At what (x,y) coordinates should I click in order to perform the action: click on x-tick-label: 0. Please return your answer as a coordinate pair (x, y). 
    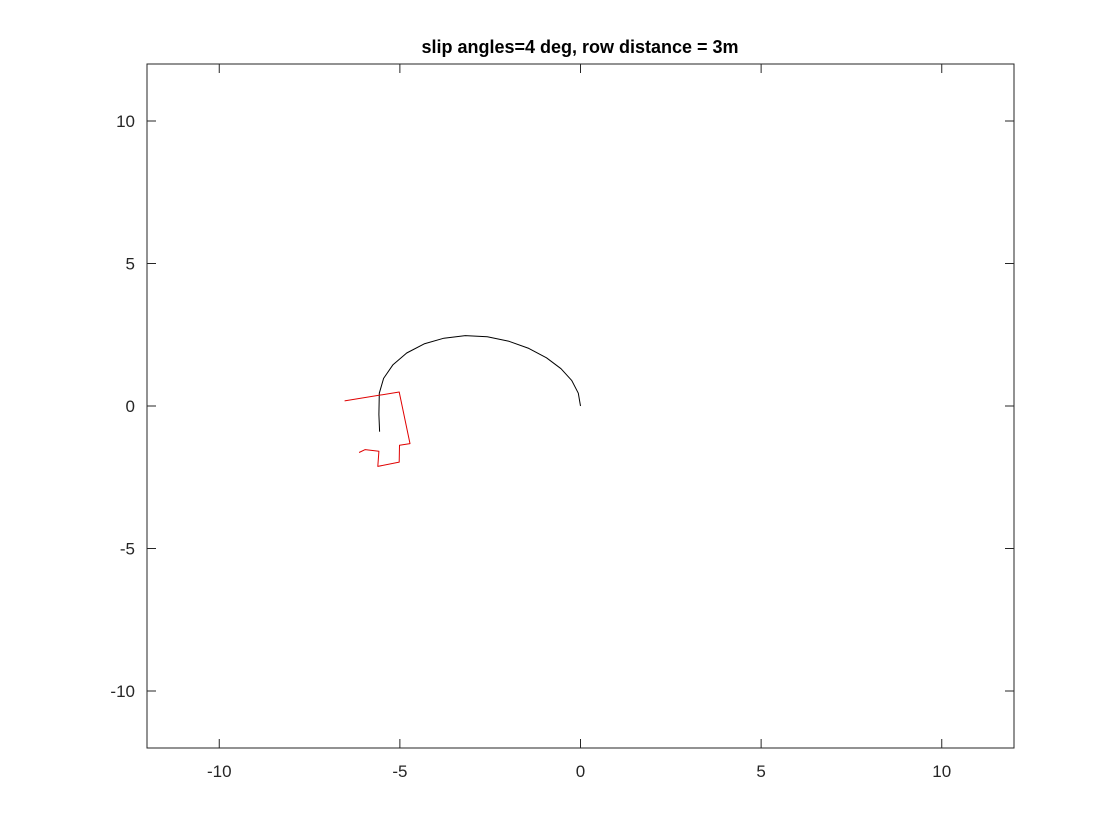
    Looking at the image, I should click on (580, 771).